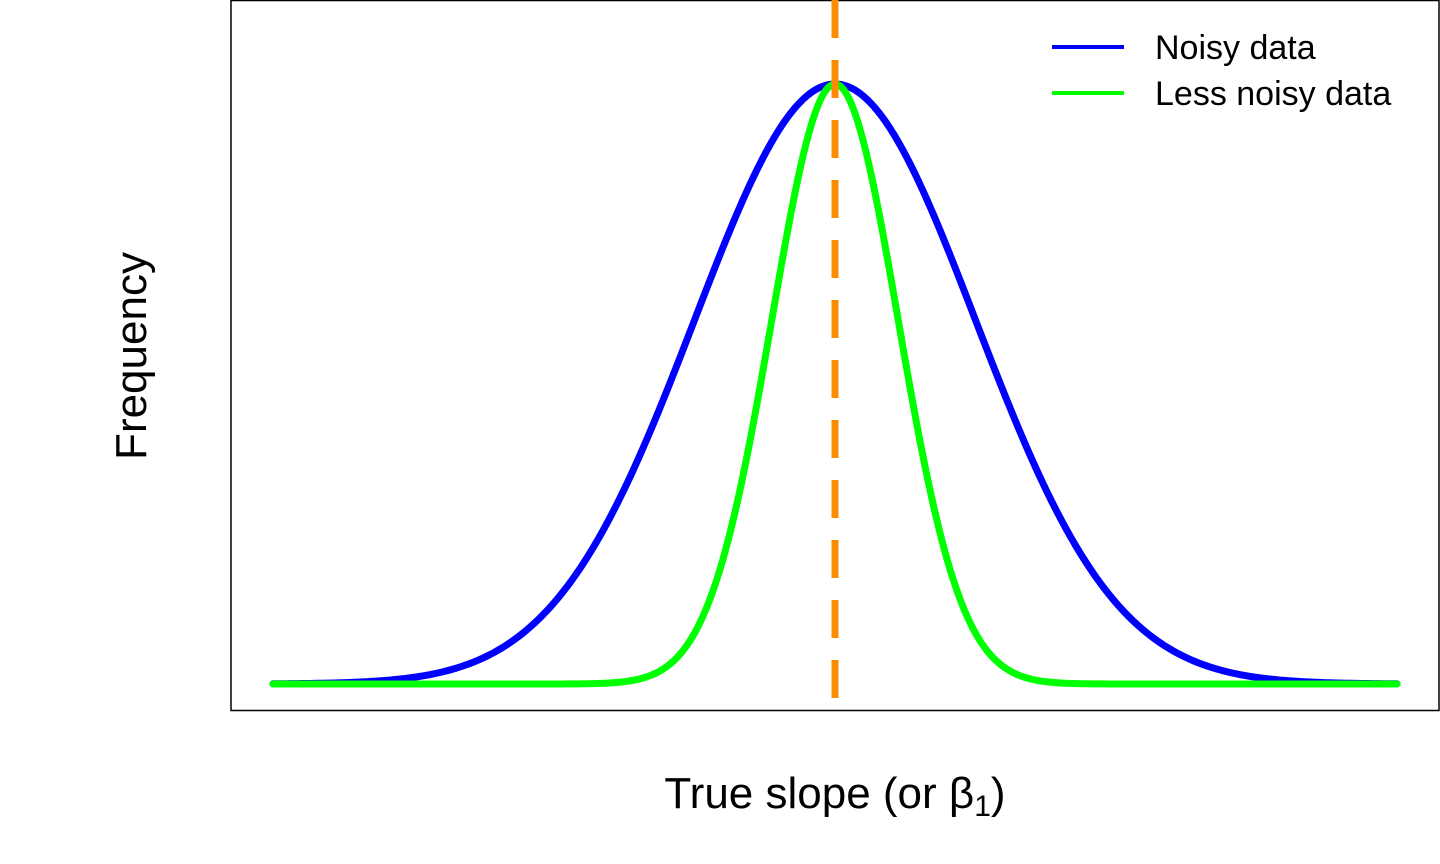 Image resolution: width=1440 pixels, height=864 pixels. What do you see at coordinates (1221, 71) in the screenshot?
I see `legend: Noisy data Less noisy data` at bounding box center [1221, 71].